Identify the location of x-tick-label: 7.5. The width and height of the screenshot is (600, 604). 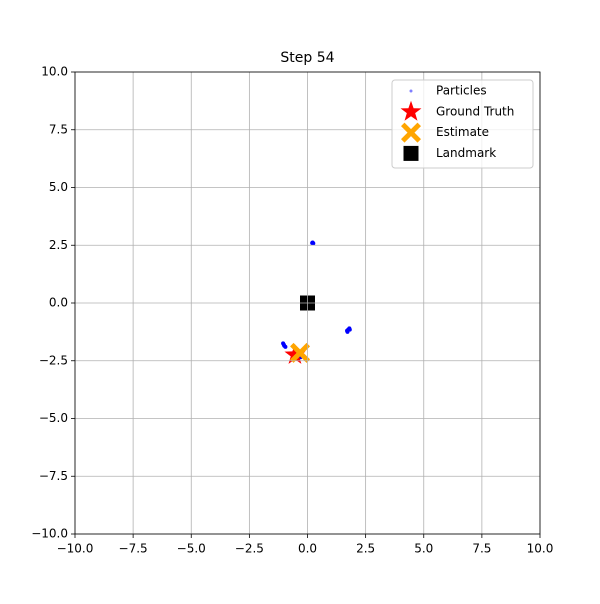
(481, 549).